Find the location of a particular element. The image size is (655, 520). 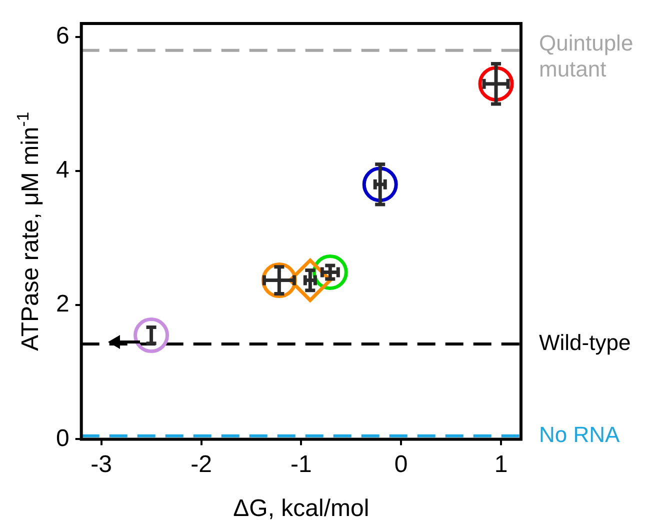

ref-line-label: Wild-type is located at coordinates (585, 343).